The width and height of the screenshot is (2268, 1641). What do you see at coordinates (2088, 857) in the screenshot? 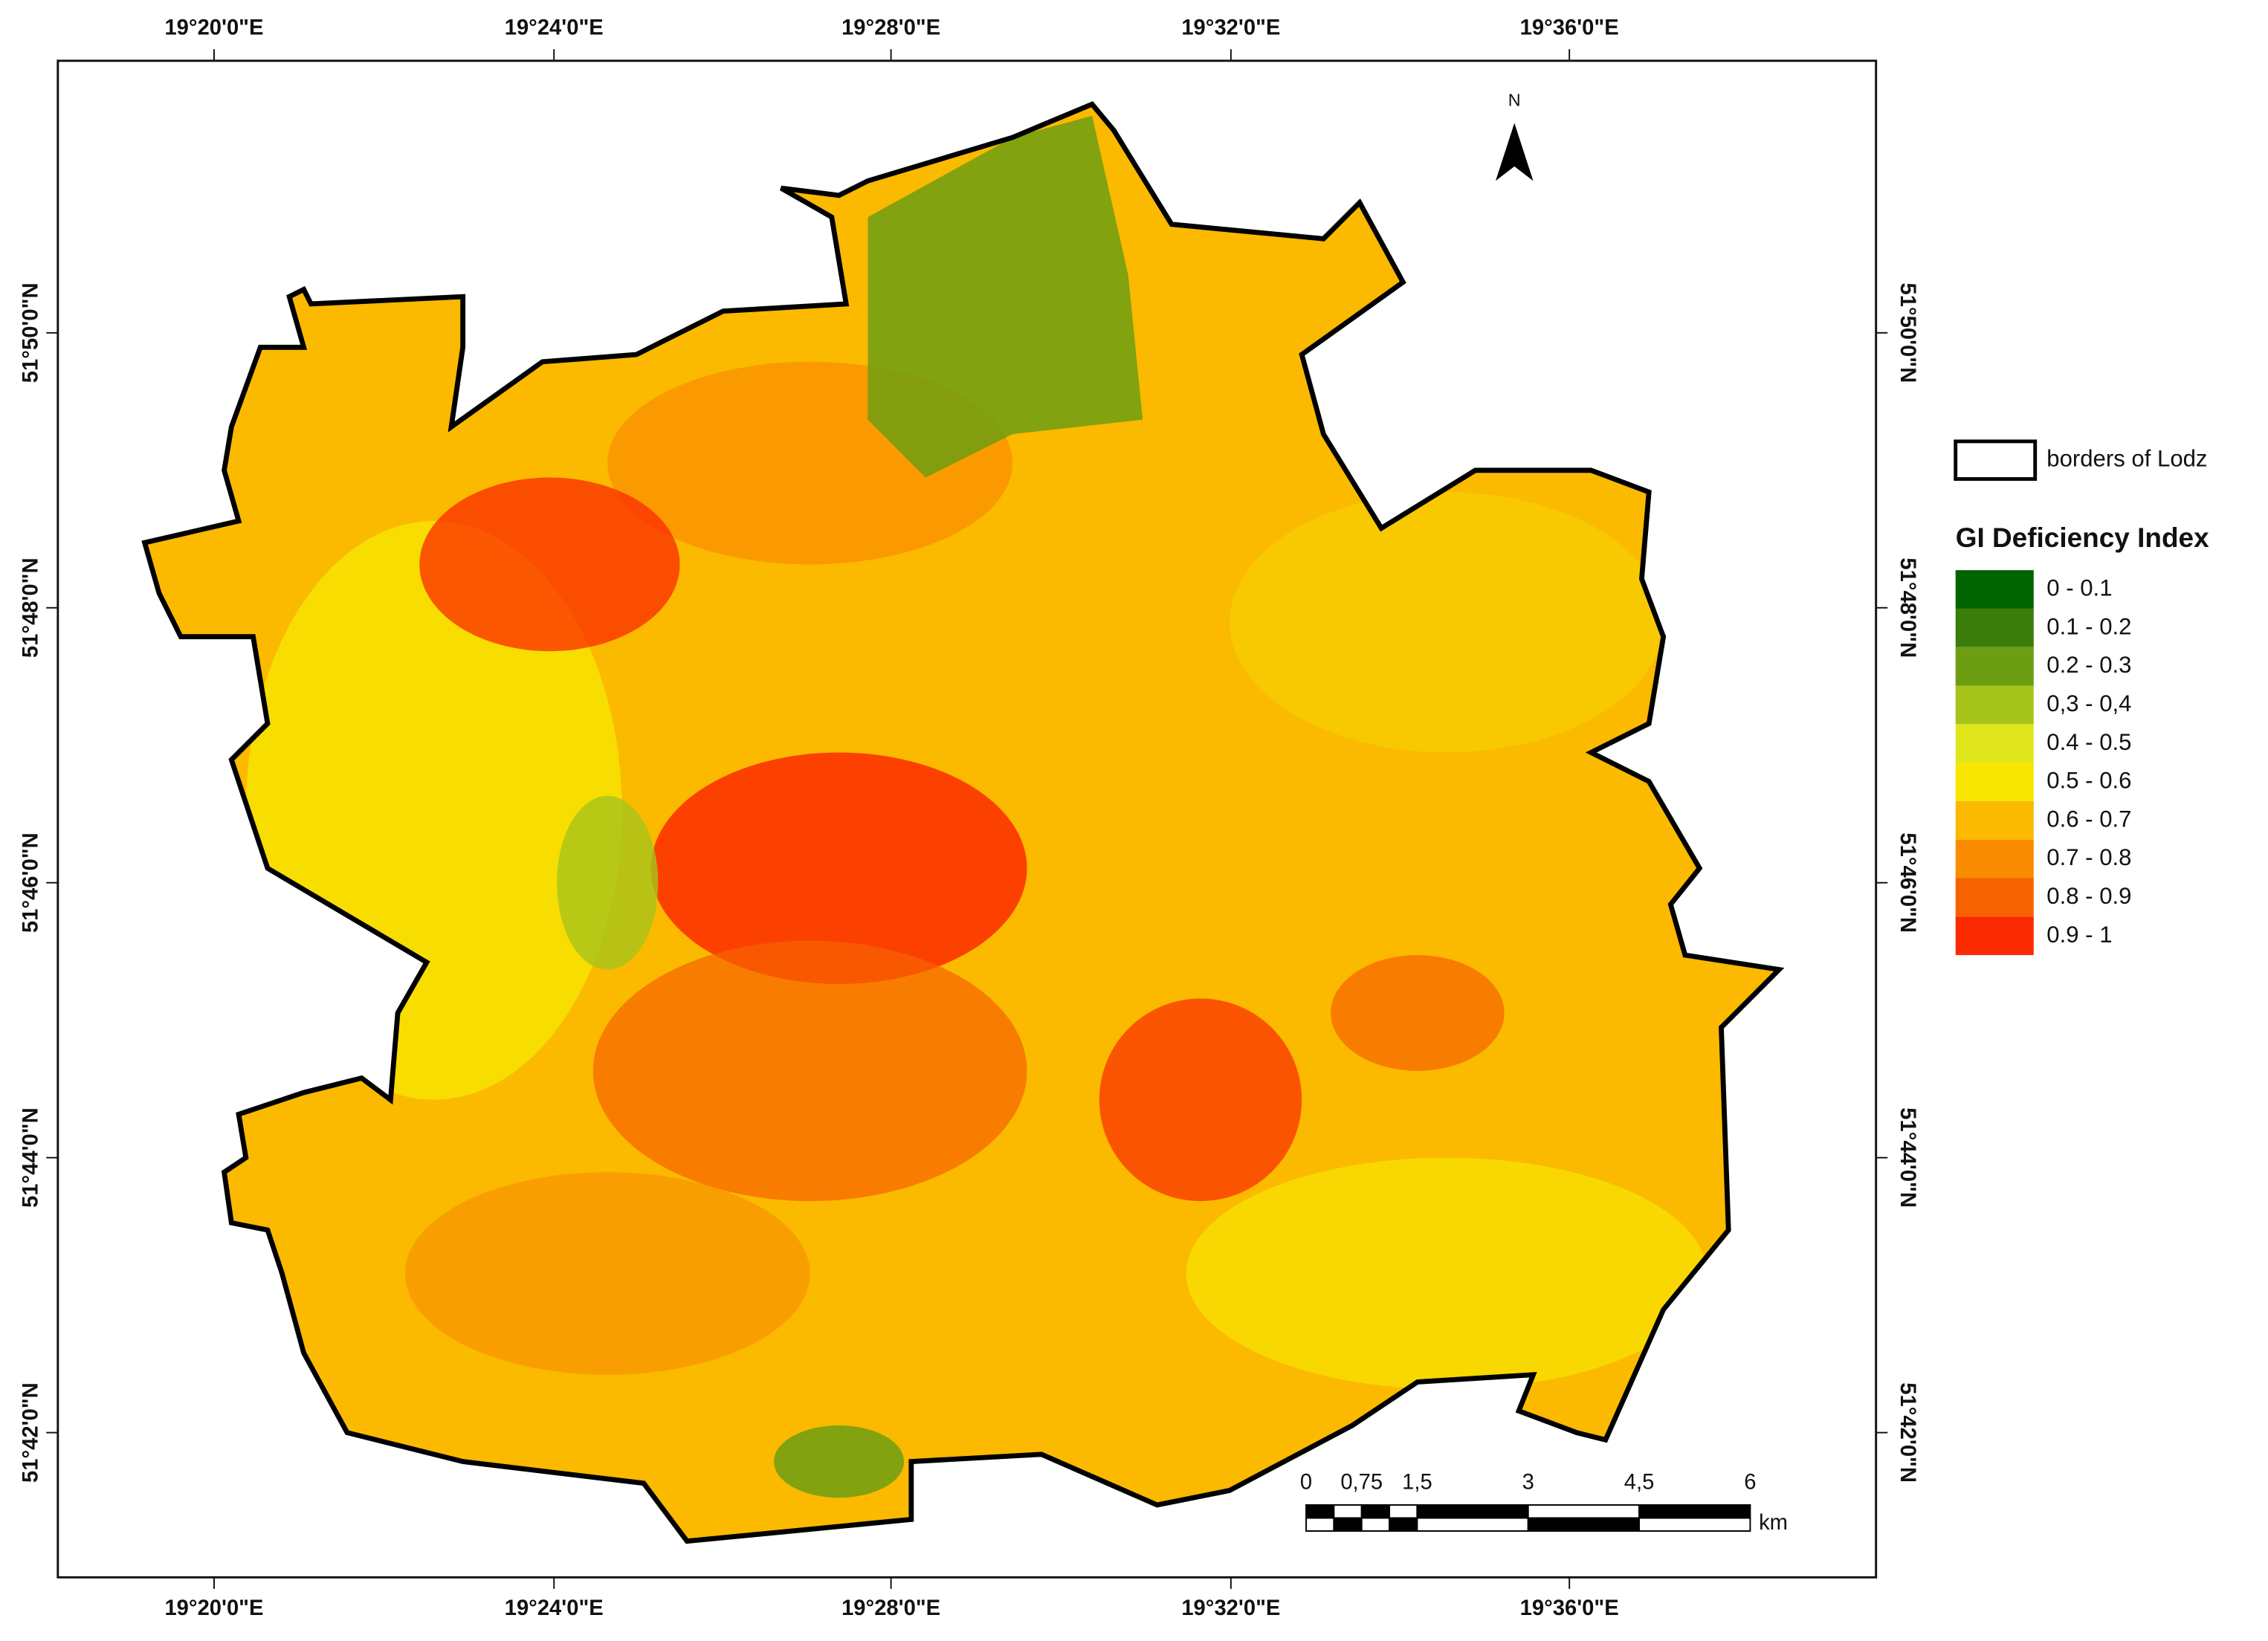
I see `legend-label: 0.7 - 0.8` at bounding box center [2088, 857].